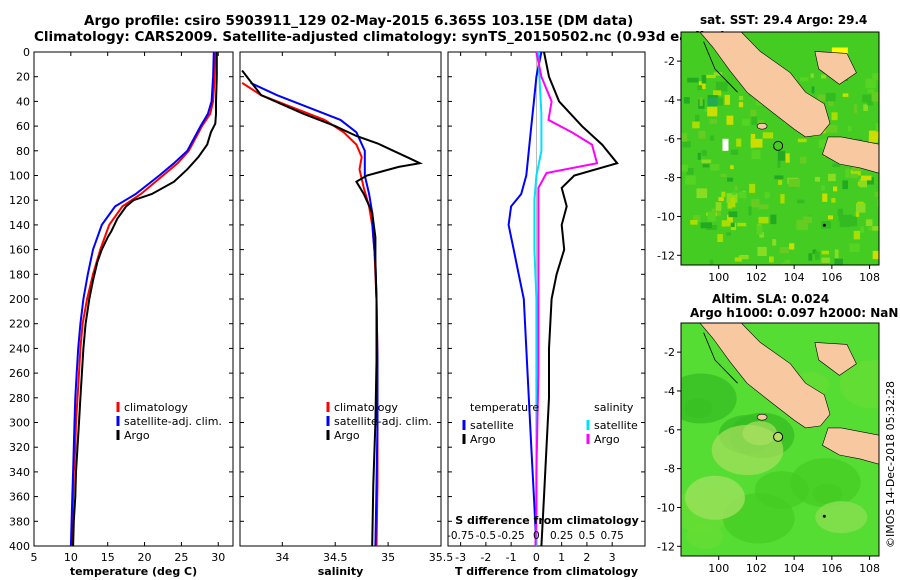 Image resolution: width=900 pixels, height=580 pixels. What do you see at coordinates (485, 557) in the screenshot?
I see `x-tick-label: -2` at bounding box center [485, 557].